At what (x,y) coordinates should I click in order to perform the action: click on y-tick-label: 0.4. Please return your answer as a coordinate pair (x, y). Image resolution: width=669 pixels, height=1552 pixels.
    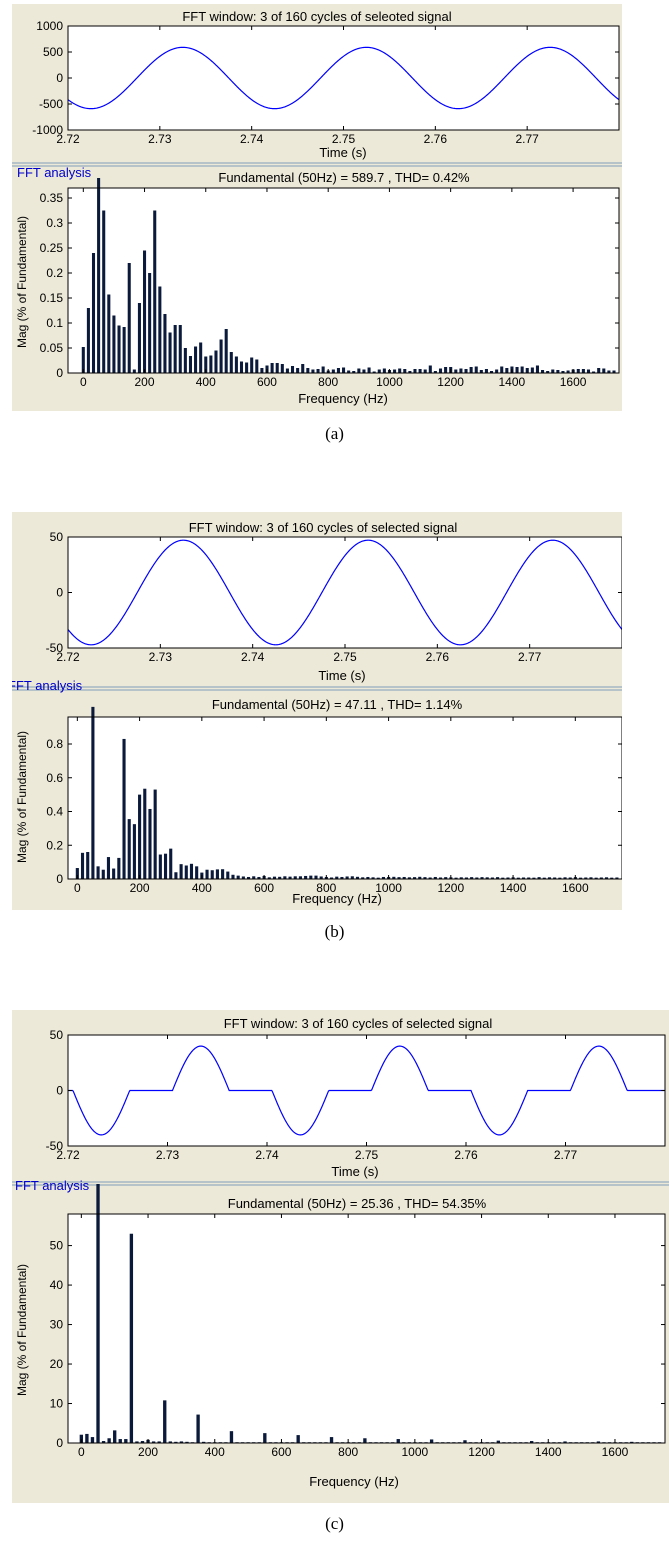
    Looking at the image, I should click on (54, 812).